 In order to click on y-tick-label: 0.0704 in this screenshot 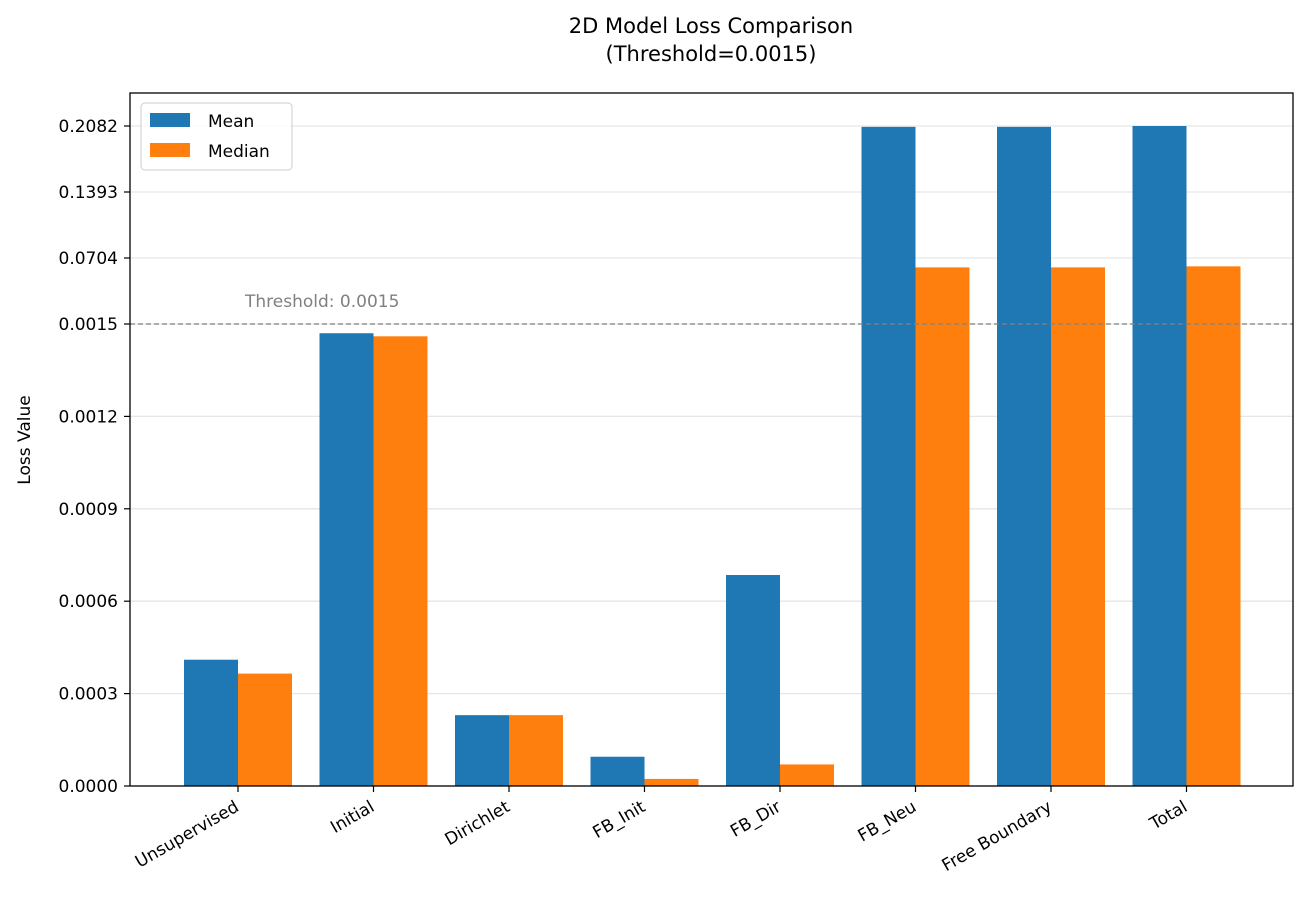, I will do `click(88, 259)`.